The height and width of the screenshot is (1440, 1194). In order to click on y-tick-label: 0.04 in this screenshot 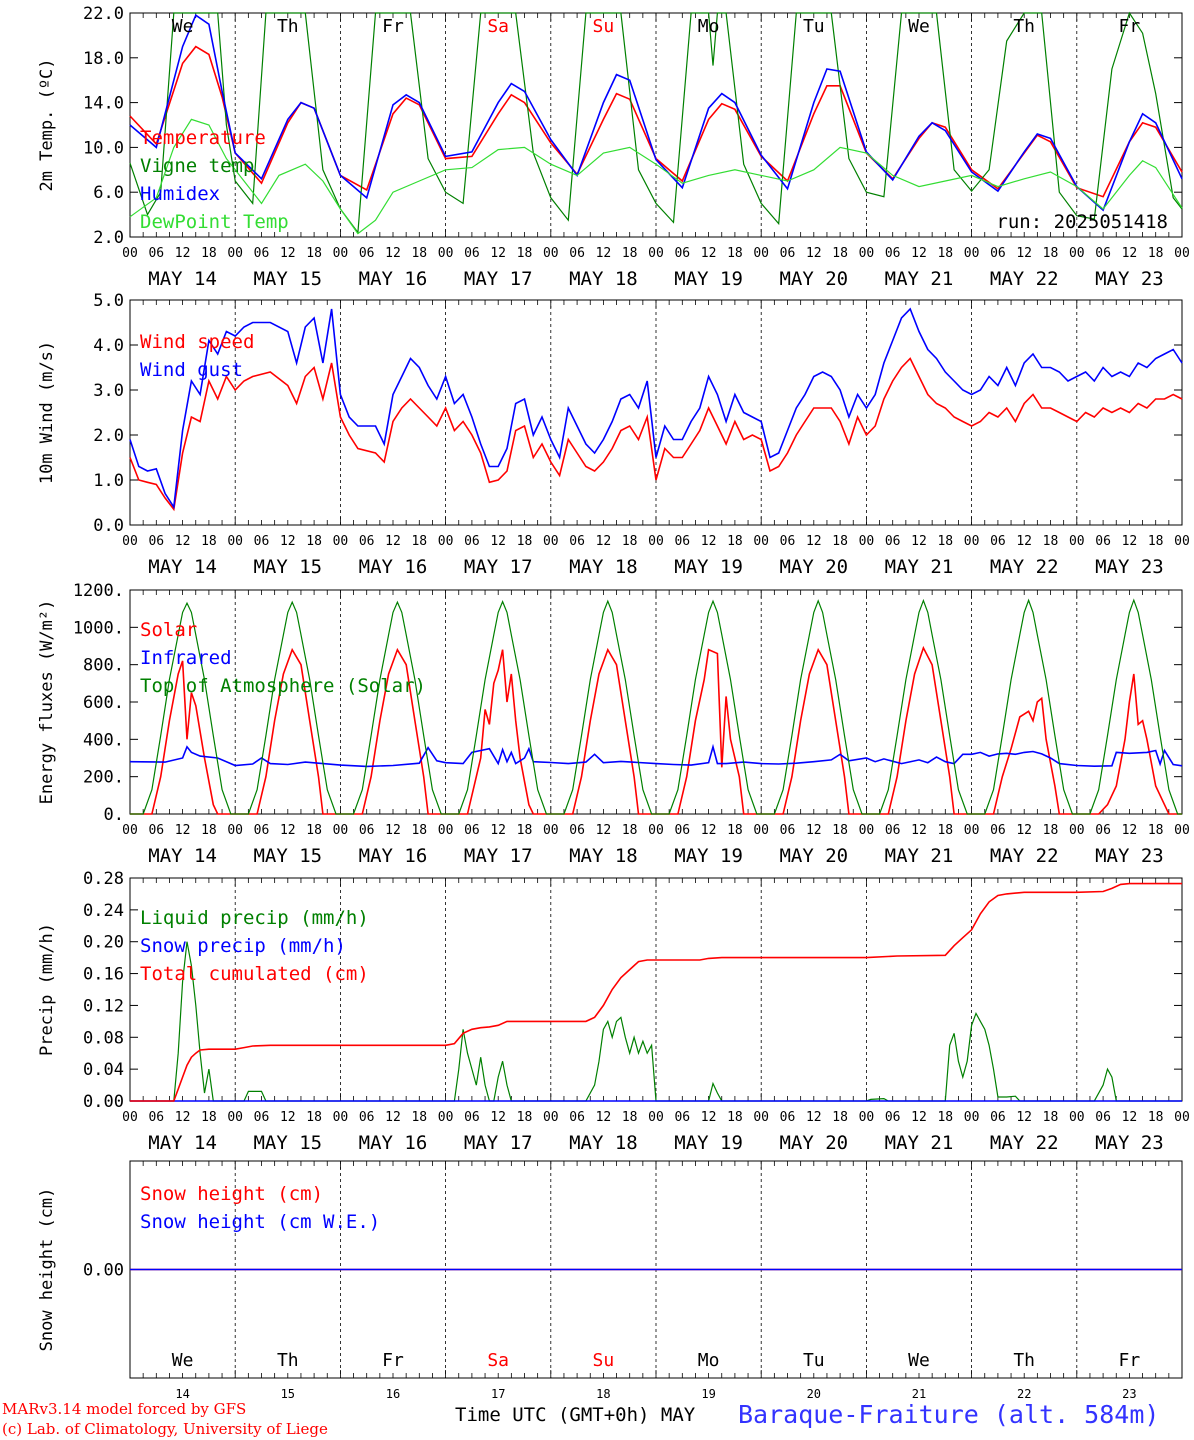, I will do `click(103, 1070)`.